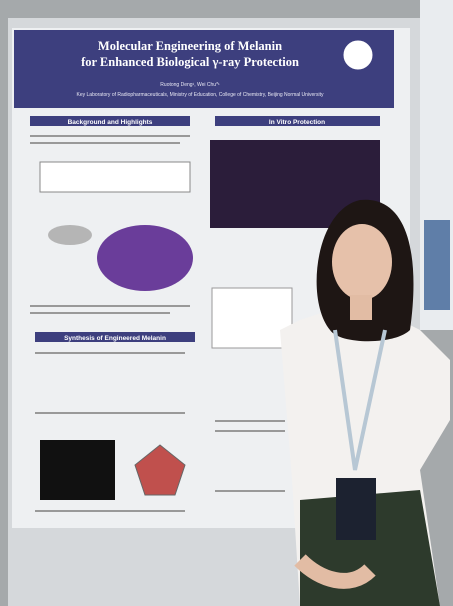 The image size is (453, 606). I want to click on neck, so click(361, 307).